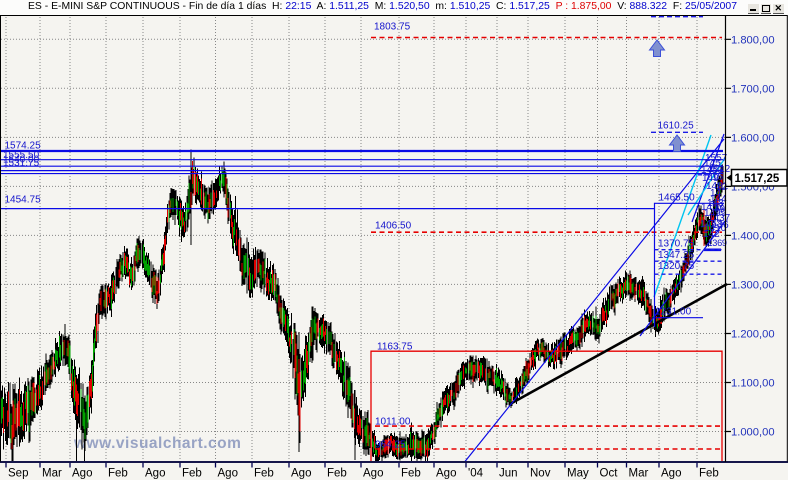 This screenshot has width=788, height=480. What do you see at coordinates (677, 197) in the screenshot?
I see `svg-text: 1465.50` at bounding box center [677, 197].